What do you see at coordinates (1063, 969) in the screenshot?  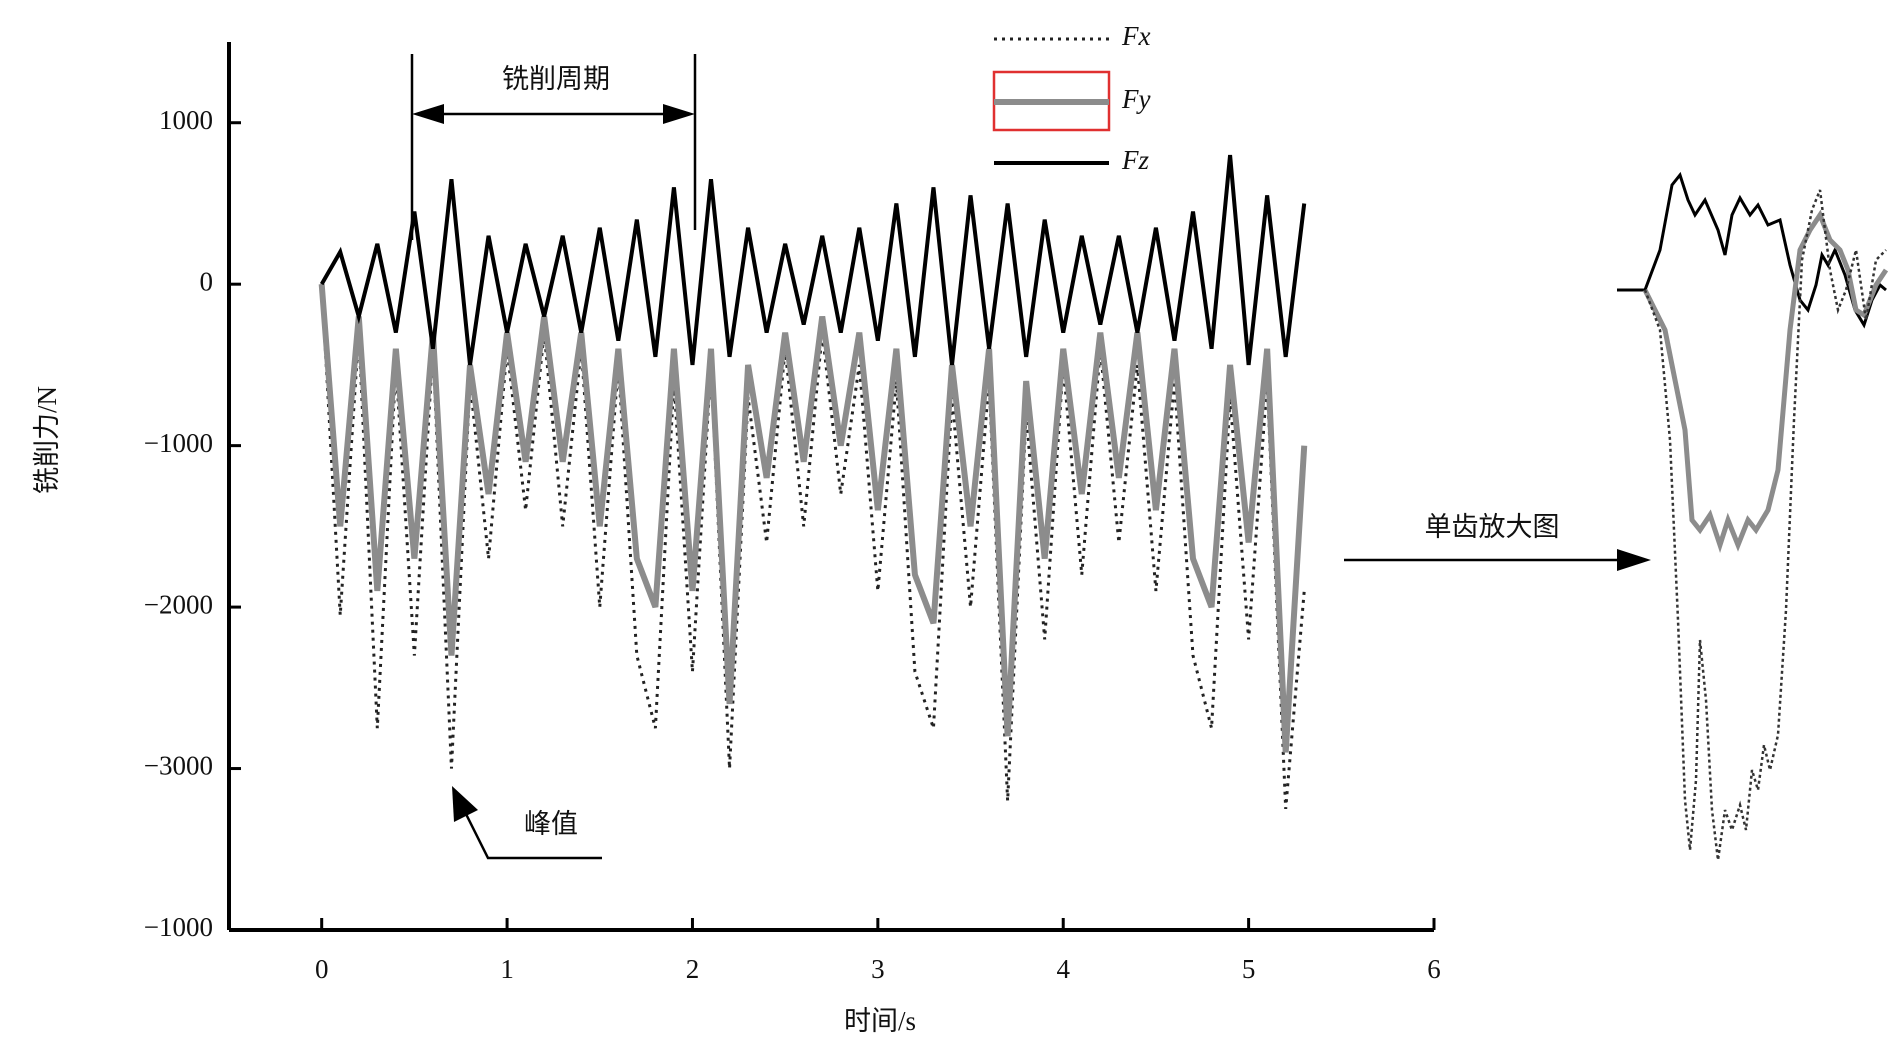 I see `x-tick-label: 4` at bounding box center [1063, 969].